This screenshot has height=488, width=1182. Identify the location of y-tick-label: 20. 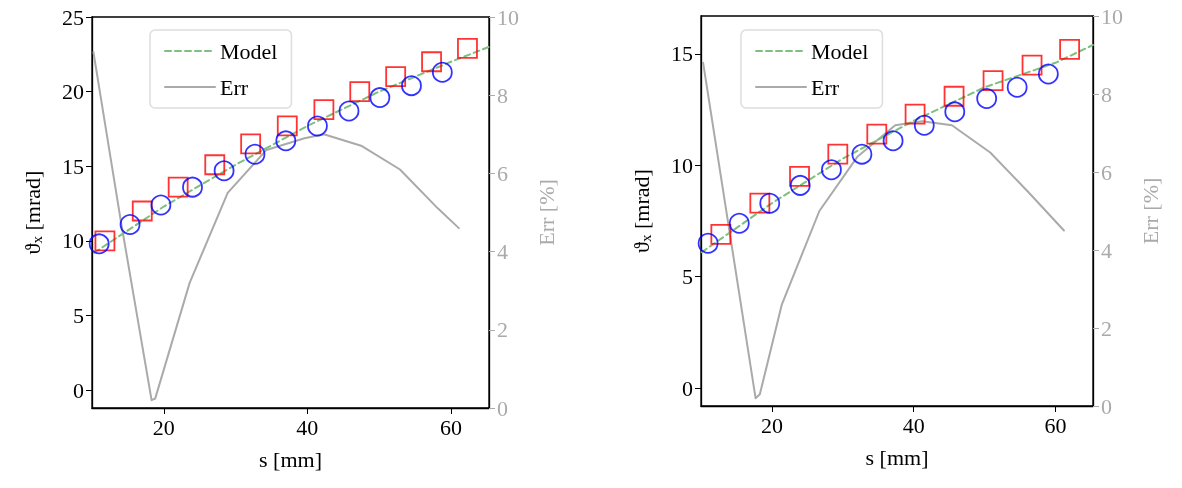
(73, 92).